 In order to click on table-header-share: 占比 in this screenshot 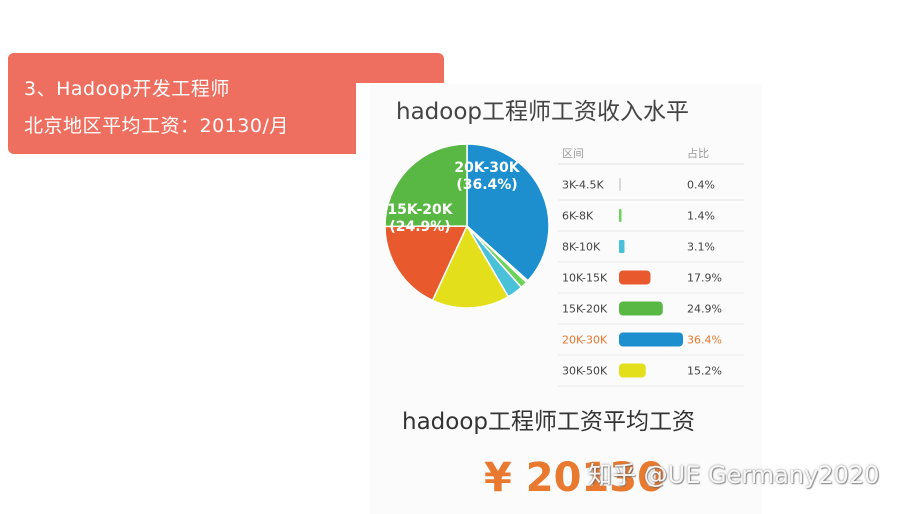, I will do `click(698, 153)`.